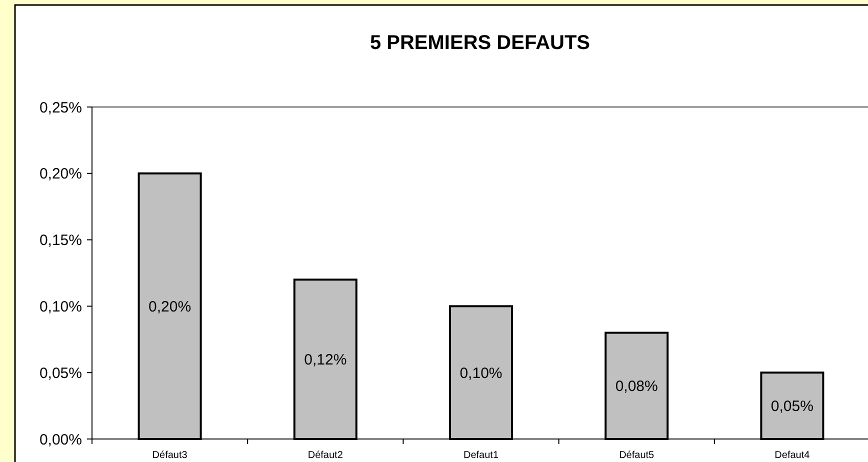 The image size is (868, 462). I want to click on data-label: 0,05%, so click(792, 407).